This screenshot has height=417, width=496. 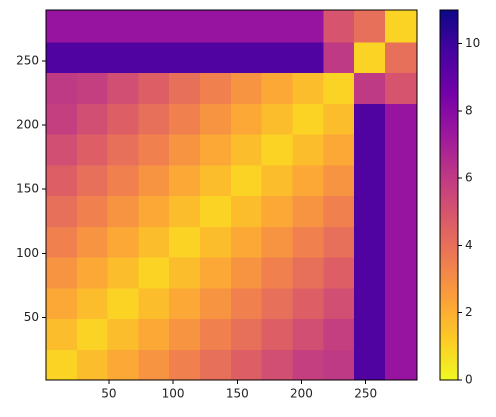 What do you see at coordinates (469, 312) in the screenshot?
I see `colorbar-tick-label: 2` at bounding box center [469, 312].